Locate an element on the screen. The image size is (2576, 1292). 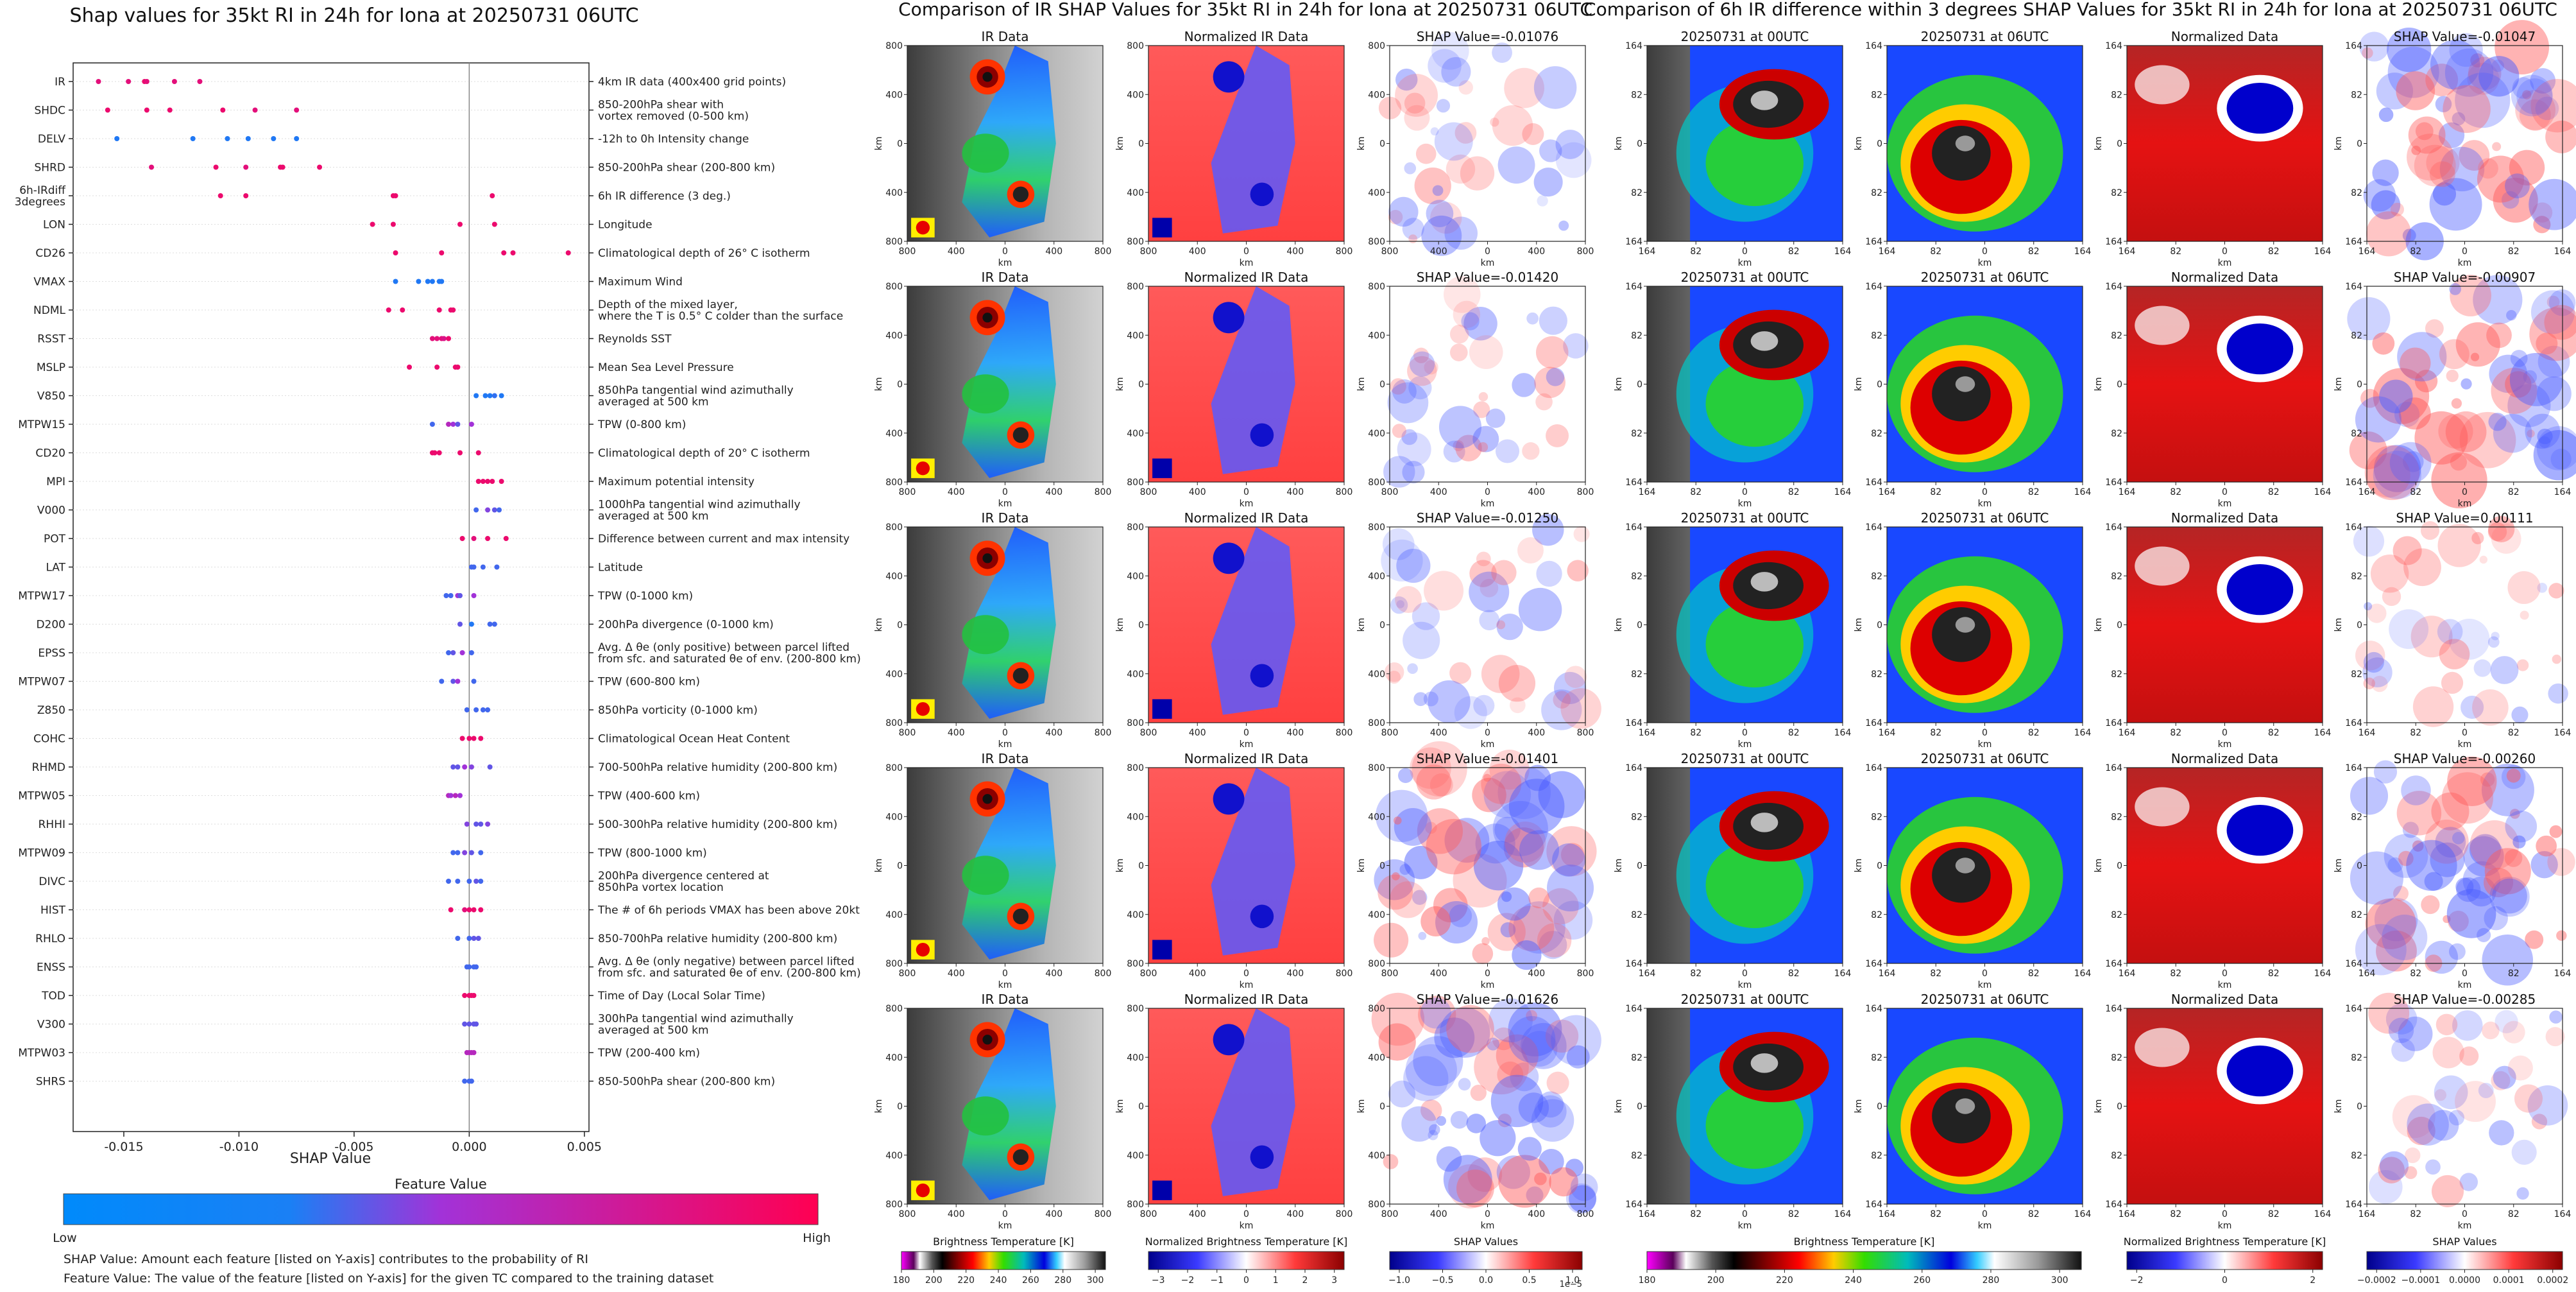
diff06-eye is located at coordinates (1965, 625).